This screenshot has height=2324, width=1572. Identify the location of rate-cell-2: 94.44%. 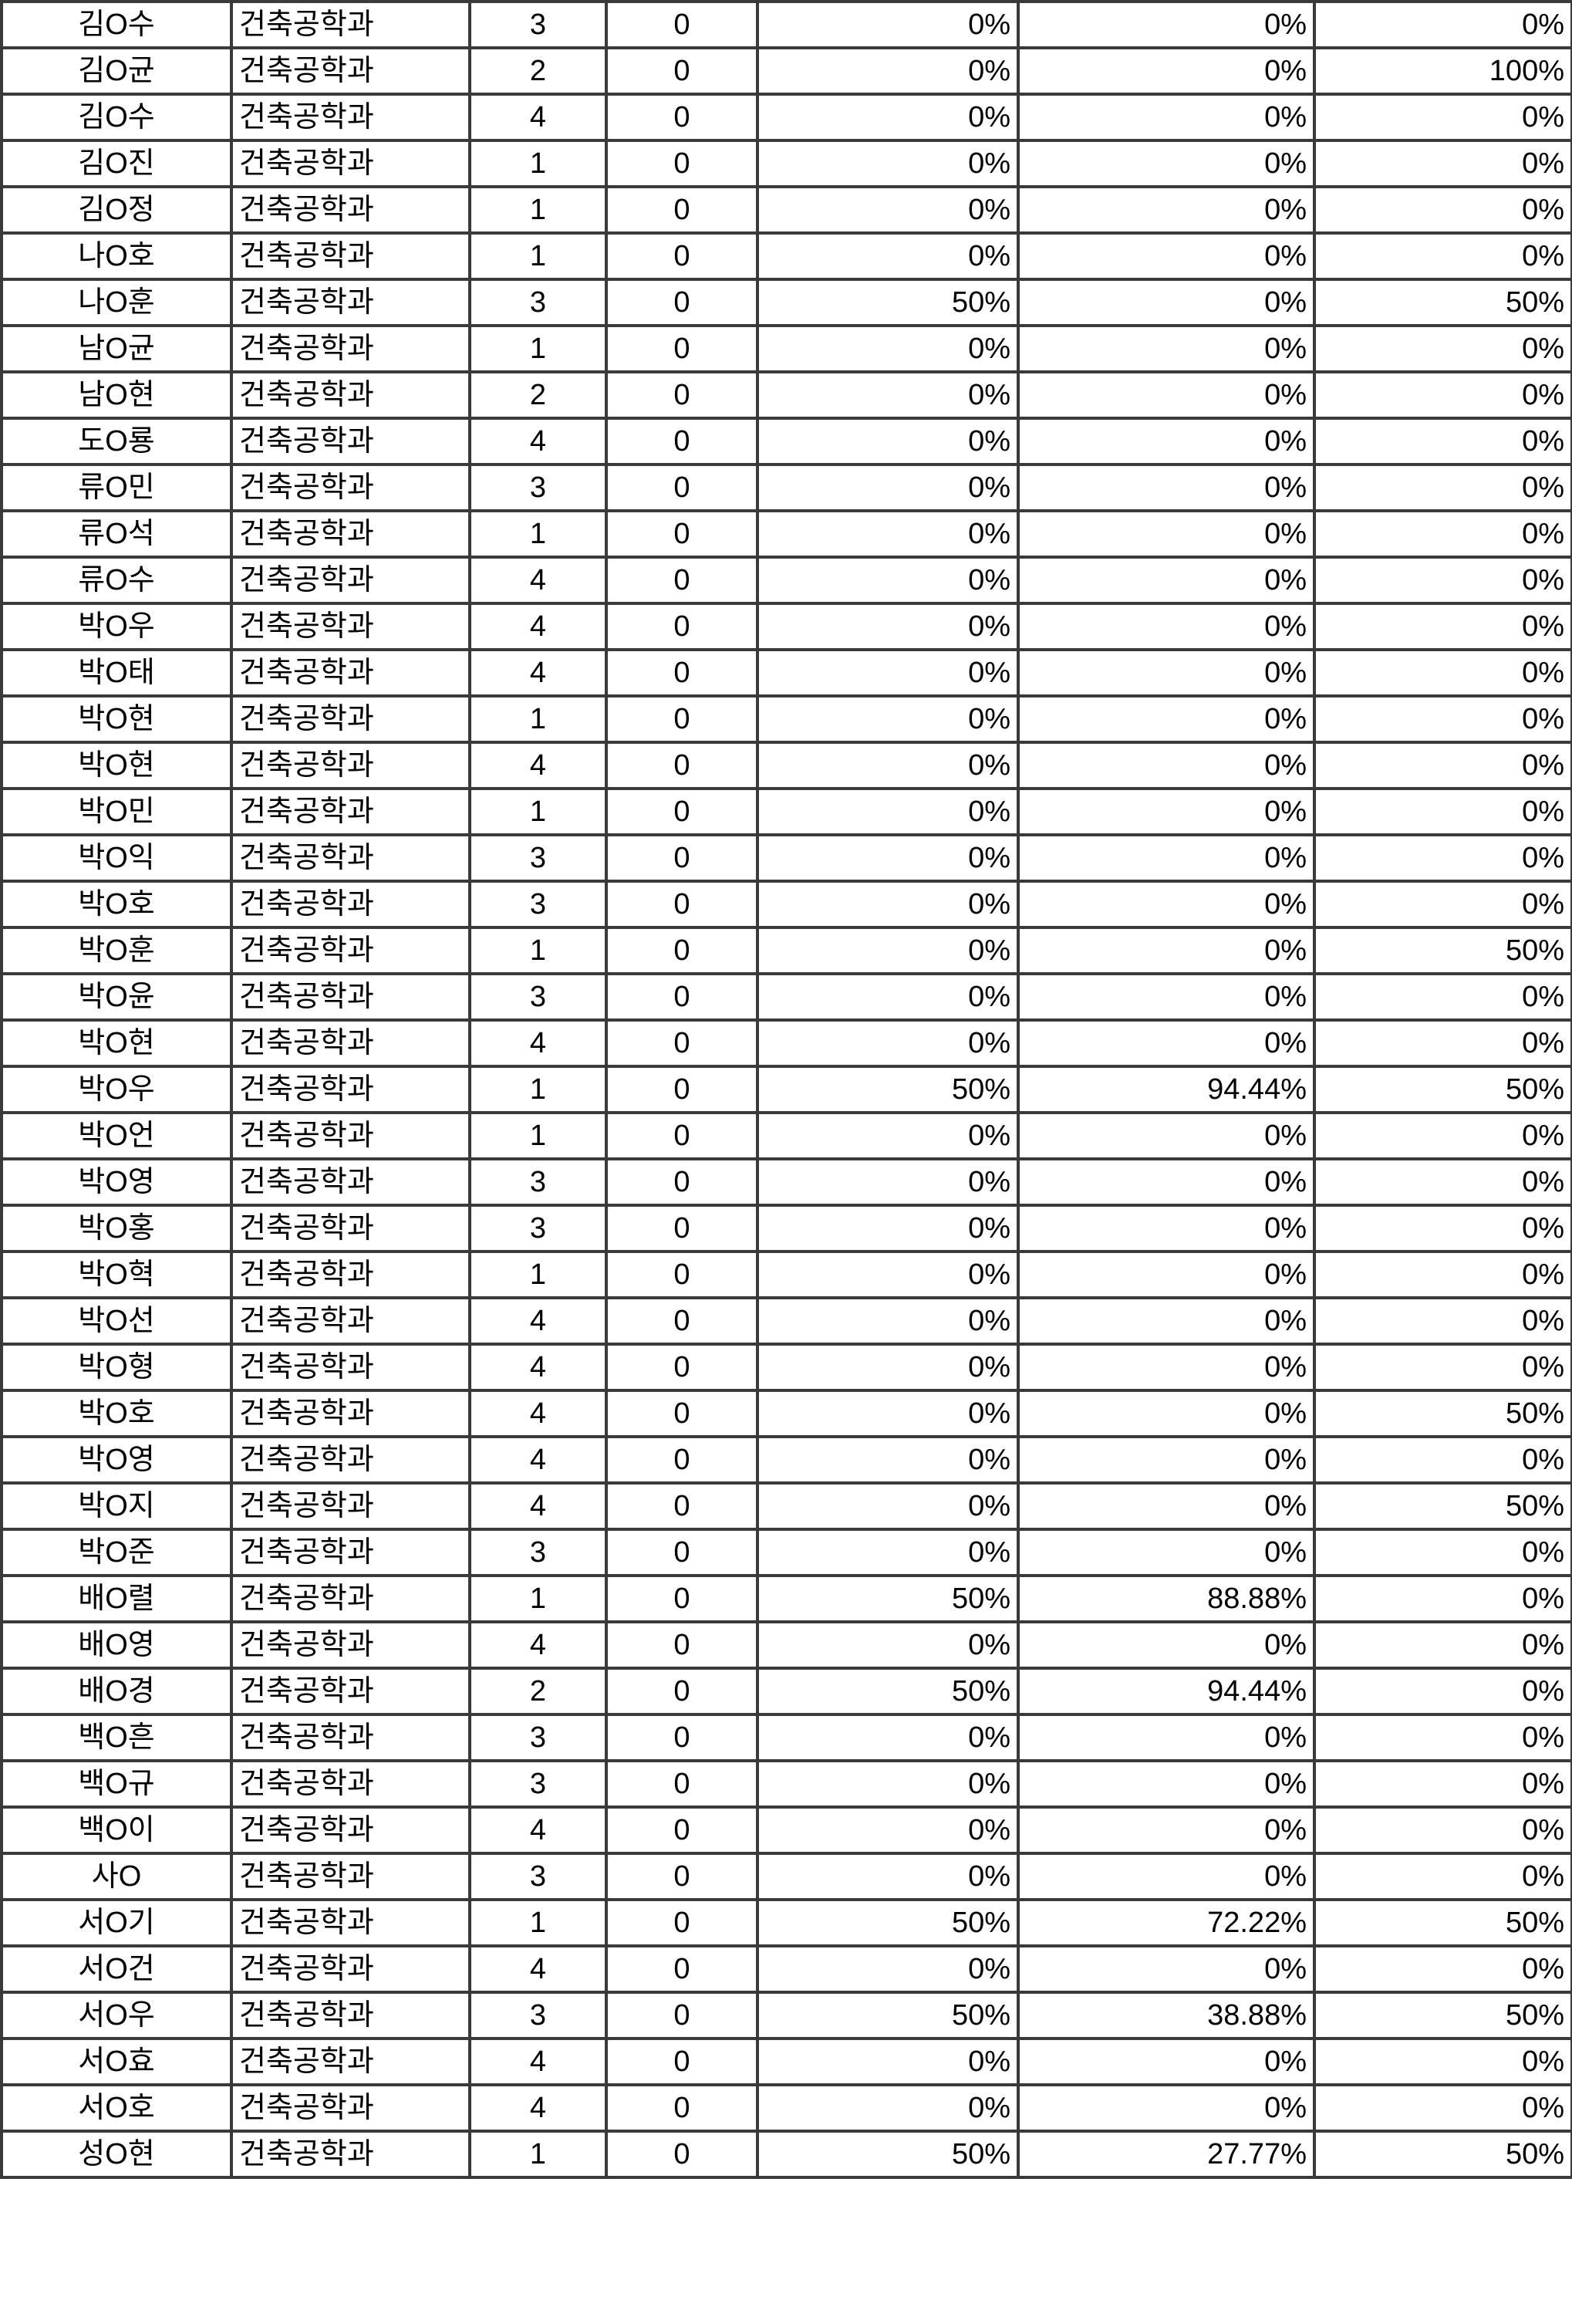
(1166, 1089).